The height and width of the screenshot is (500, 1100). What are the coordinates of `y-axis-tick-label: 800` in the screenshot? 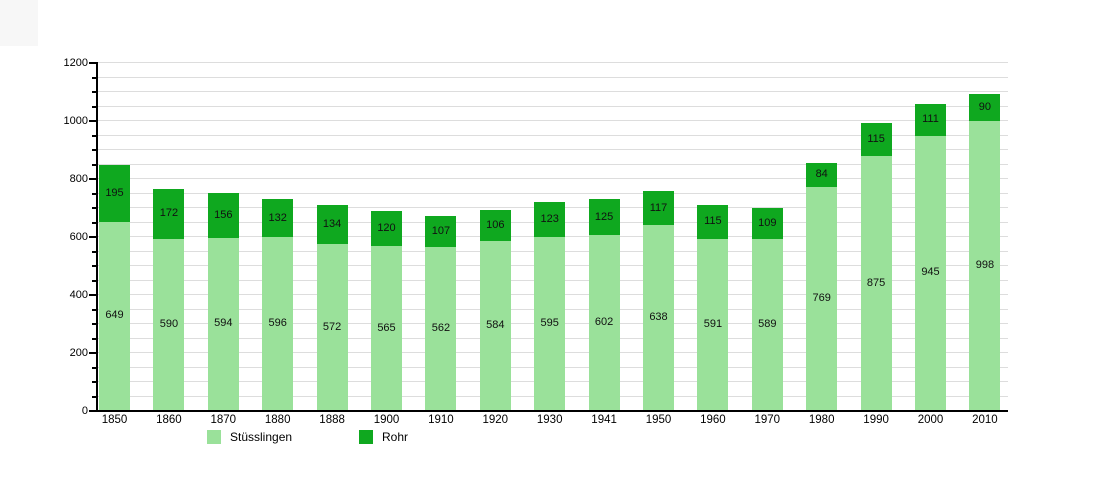 It's located at (78, 179).